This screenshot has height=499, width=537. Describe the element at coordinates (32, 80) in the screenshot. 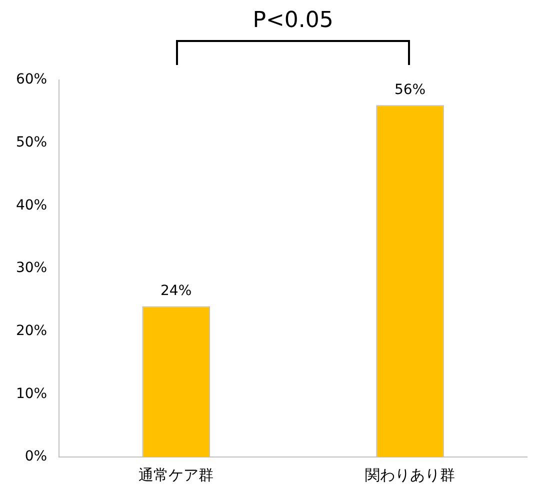

I see `y-tick-label: 60%` at that location.